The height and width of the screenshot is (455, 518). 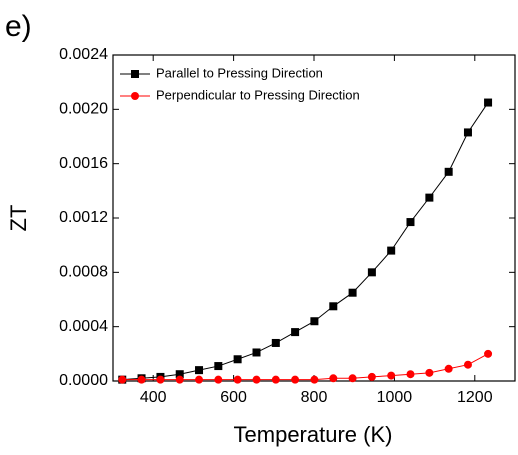 I want to click on x-axis-label: Temperature (K), so click(x=313, y=434).